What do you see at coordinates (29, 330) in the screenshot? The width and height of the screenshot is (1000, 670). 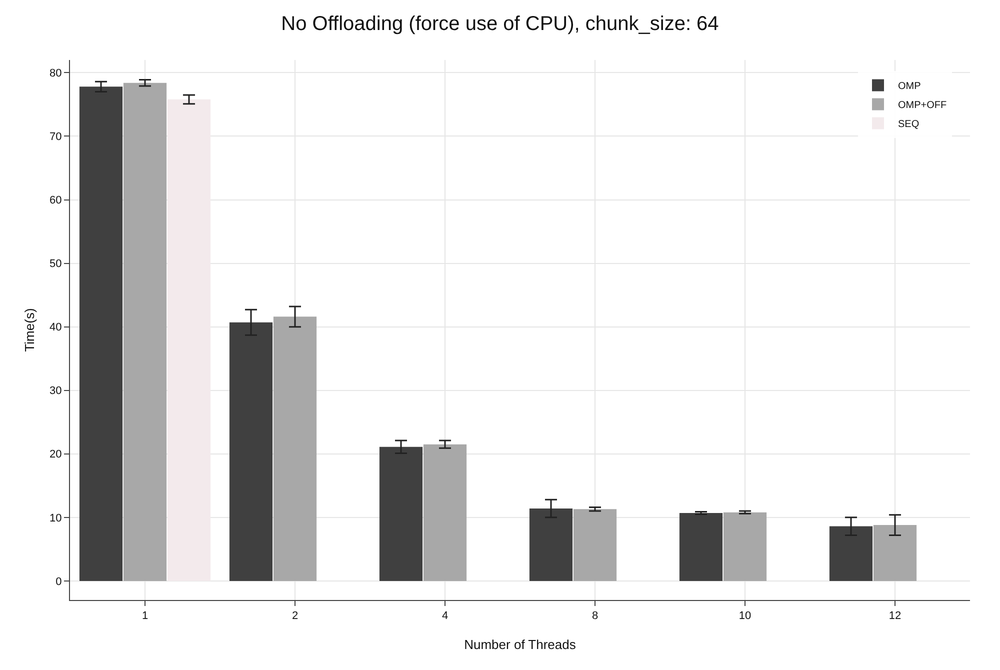 I see `y-axis-title: Time(s)` at bounding box center [29, 330].